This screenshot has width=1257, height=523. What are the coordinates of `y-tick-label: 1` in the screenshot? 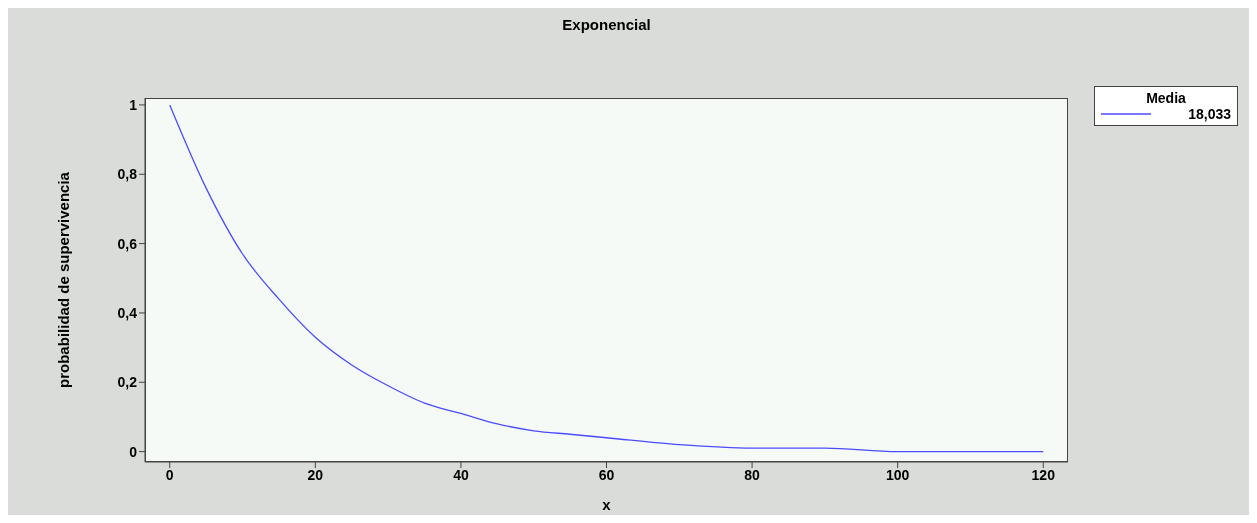 It's located at (133, 104).